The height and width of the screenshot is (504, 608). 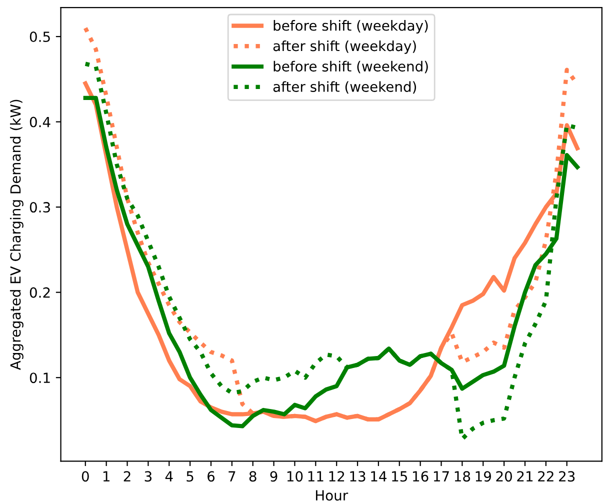 What do you see at coordinates (379, 476) in the screenshot?
I see `x-tick-label: 14` at bounding box center [379, 476].